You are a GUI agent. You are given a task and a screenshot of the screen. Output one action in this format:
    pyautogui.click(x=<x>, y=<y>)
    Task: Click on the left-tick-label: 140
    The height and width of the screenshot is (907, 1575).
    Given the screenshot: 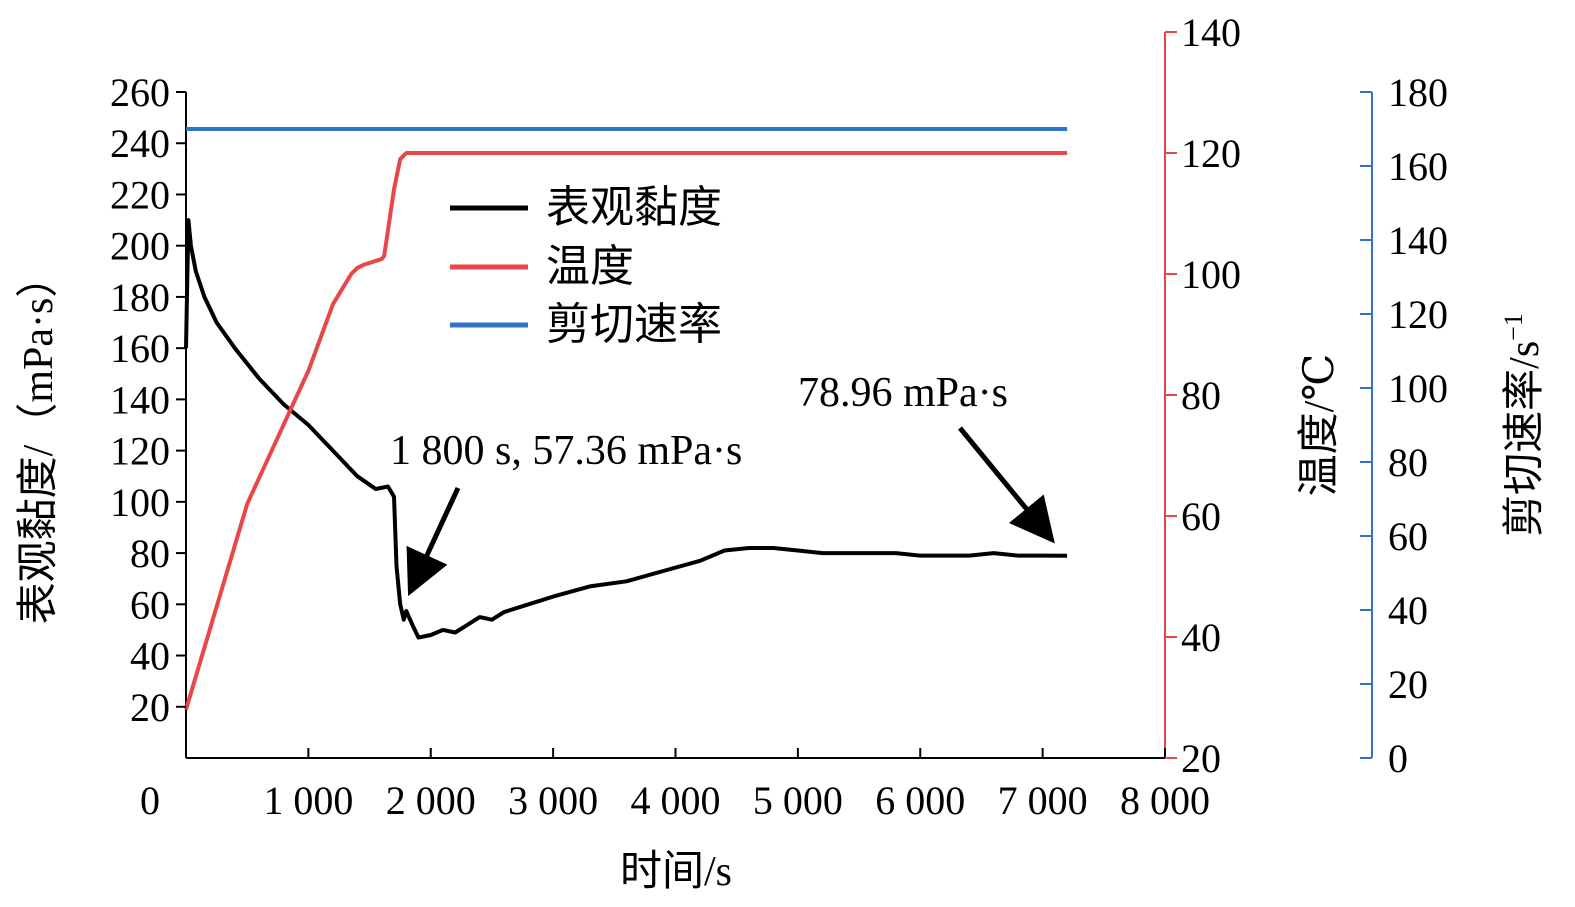 What is the action you would take?
    pyautogui.click(x=140, y=399)
    